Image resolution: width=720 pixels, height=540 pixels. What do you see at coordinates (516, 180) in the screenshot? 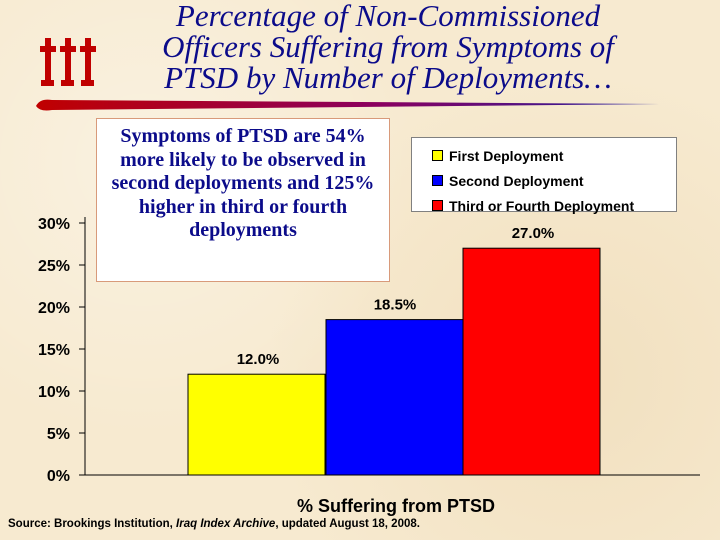
I see `legend-label-second: Second Deployment` at bounding box center [516, 180].